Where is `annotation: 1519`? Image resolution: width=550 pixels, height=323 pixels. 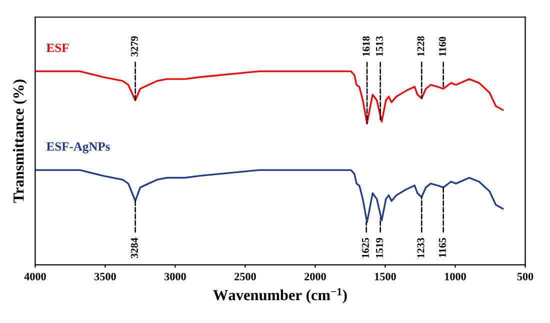 annotation: 1519 is located at coordinates (379, 248).